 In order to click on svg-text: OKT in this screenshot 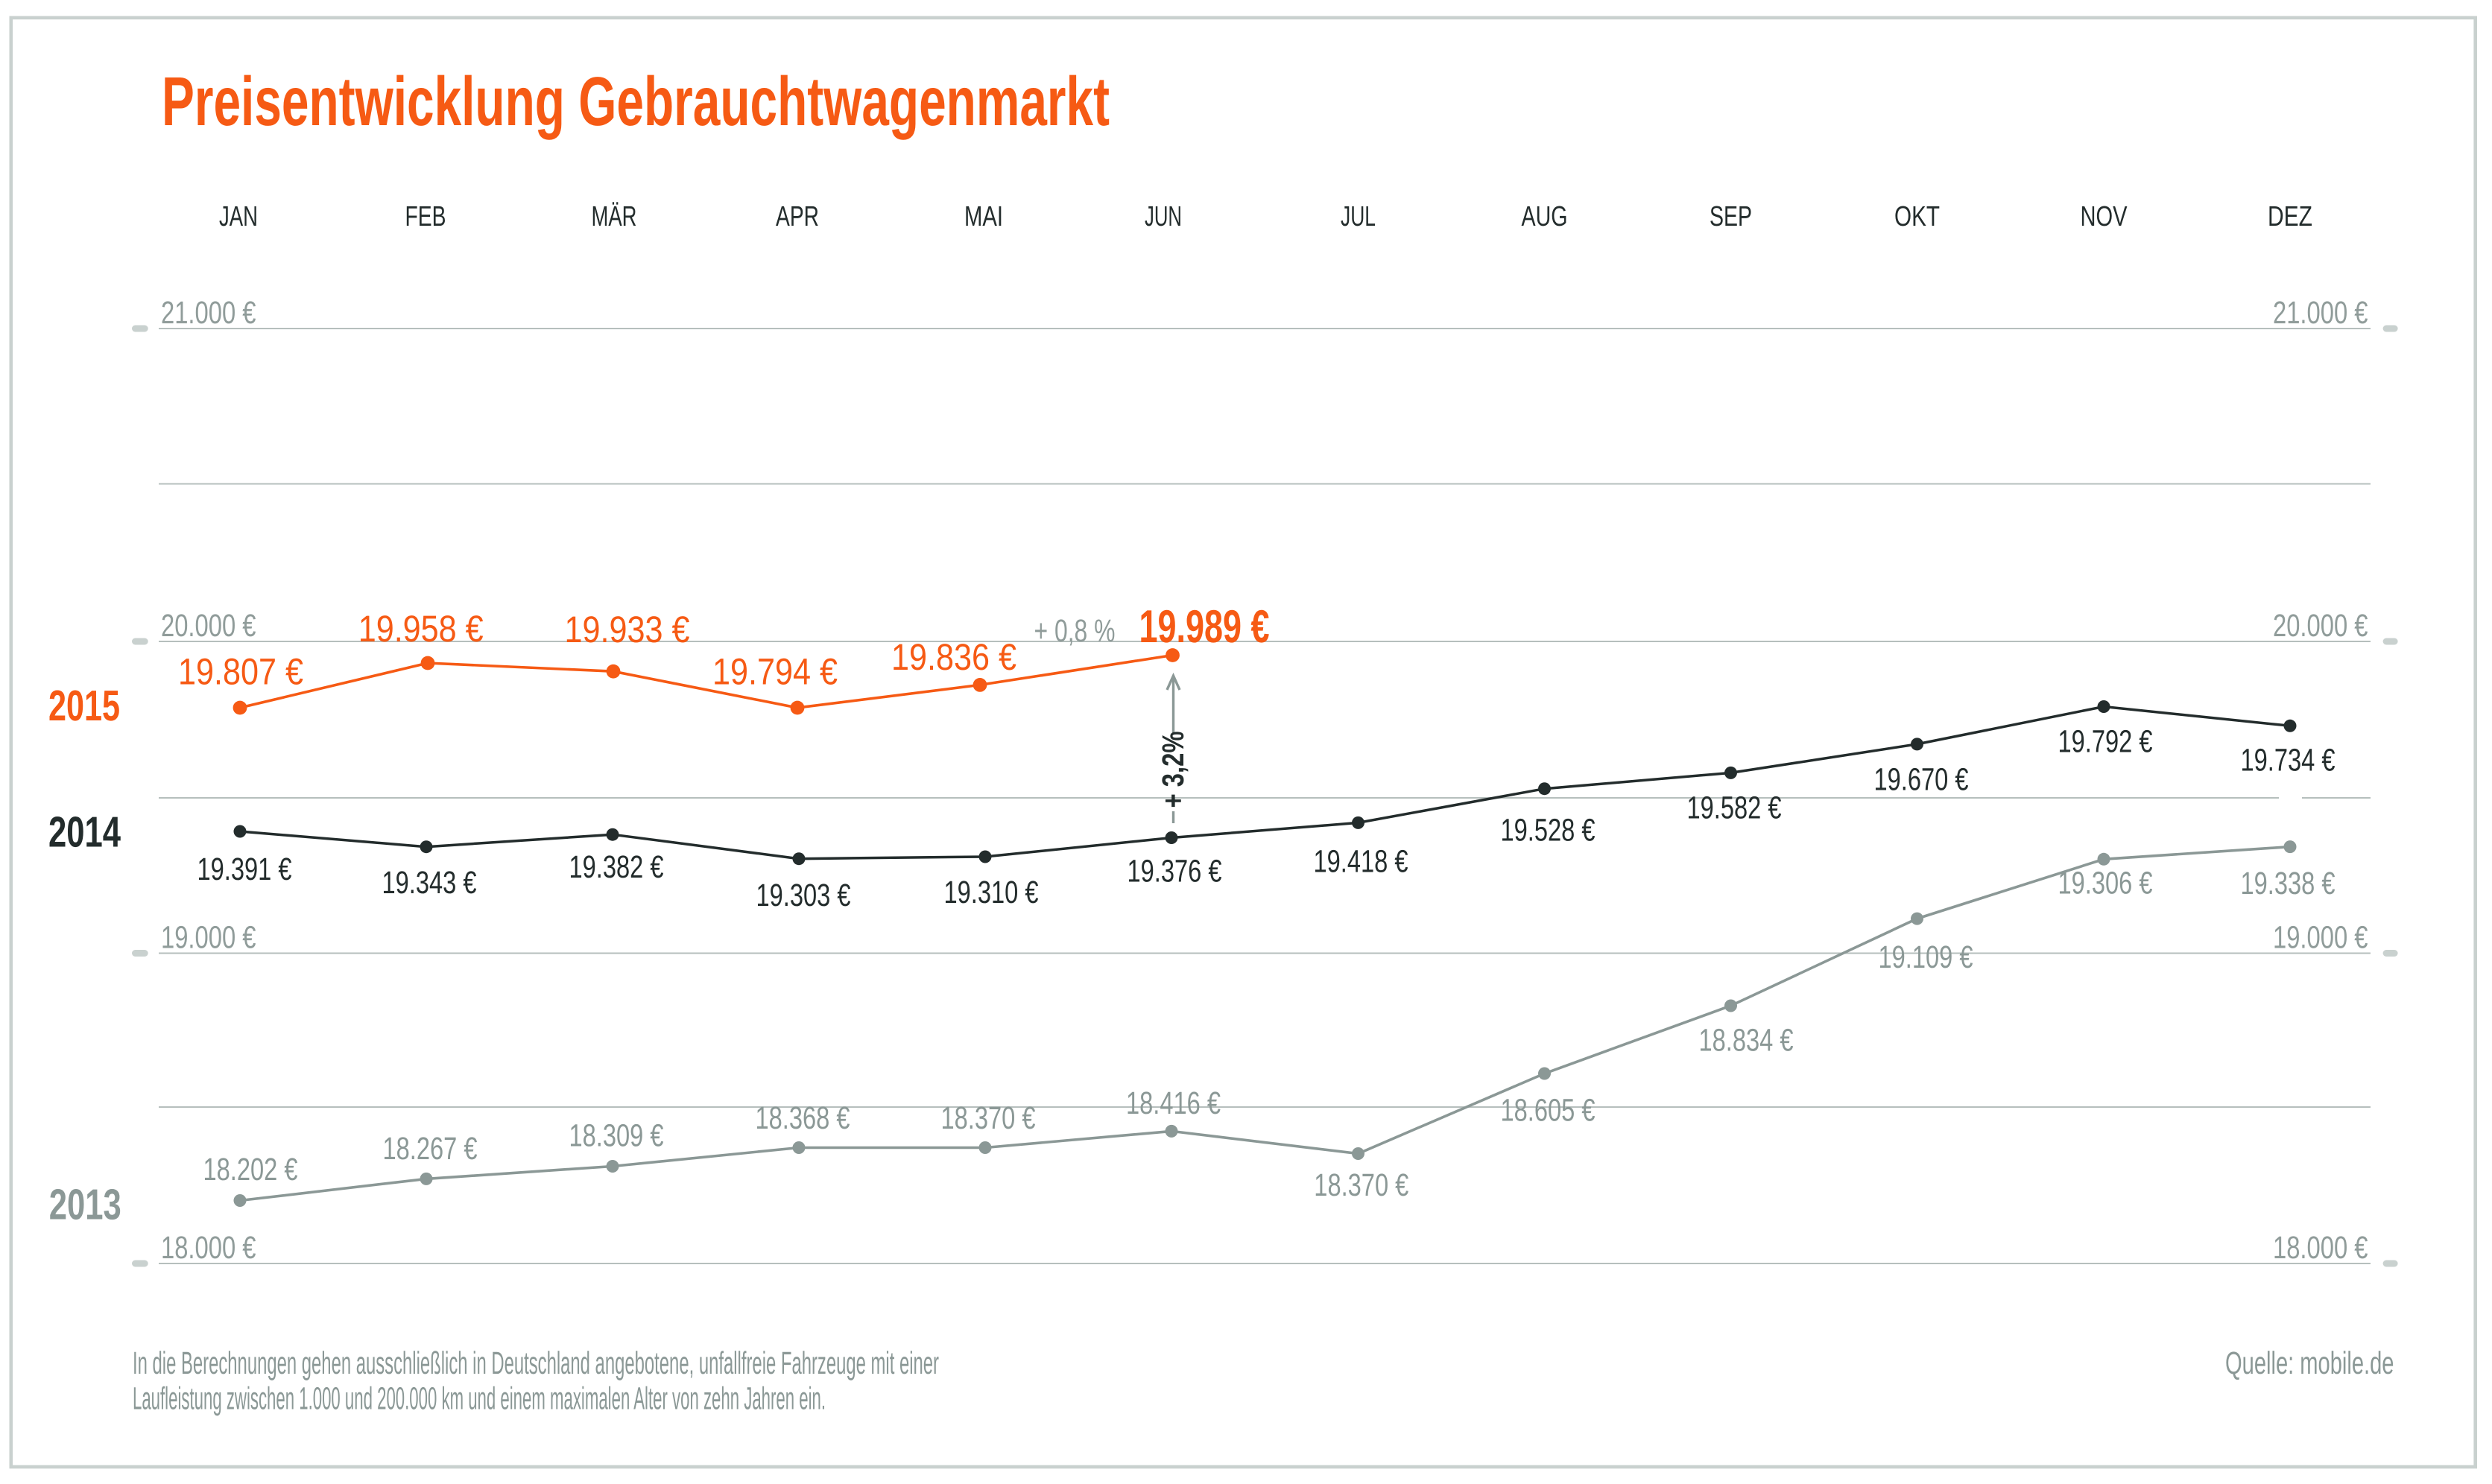, I will do `click(1917, 217)`.